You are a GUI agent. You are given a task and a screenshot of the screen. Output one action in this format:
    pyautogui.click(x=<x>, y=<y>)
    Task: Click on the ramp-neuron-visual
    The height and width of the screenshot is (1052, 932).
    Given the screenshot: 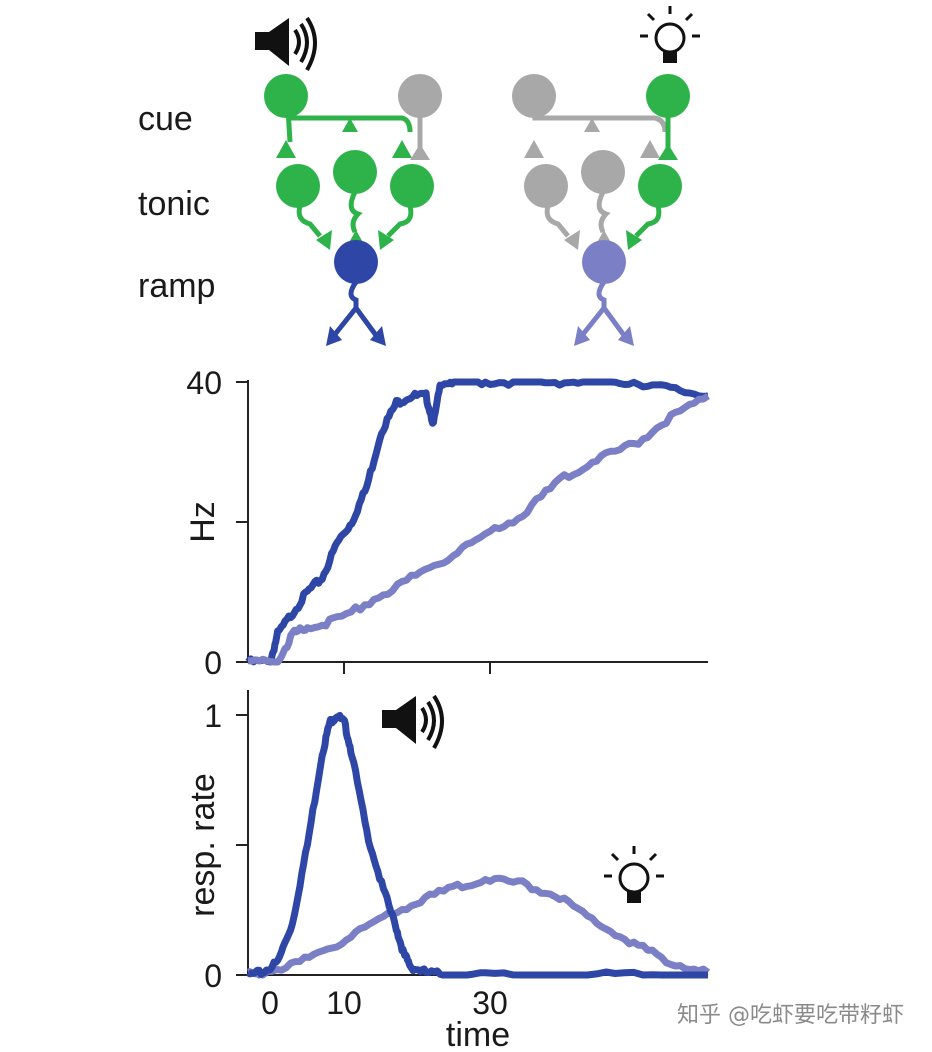 What is the action you would take?
    pyautogui.click(x=604, y=262)
    